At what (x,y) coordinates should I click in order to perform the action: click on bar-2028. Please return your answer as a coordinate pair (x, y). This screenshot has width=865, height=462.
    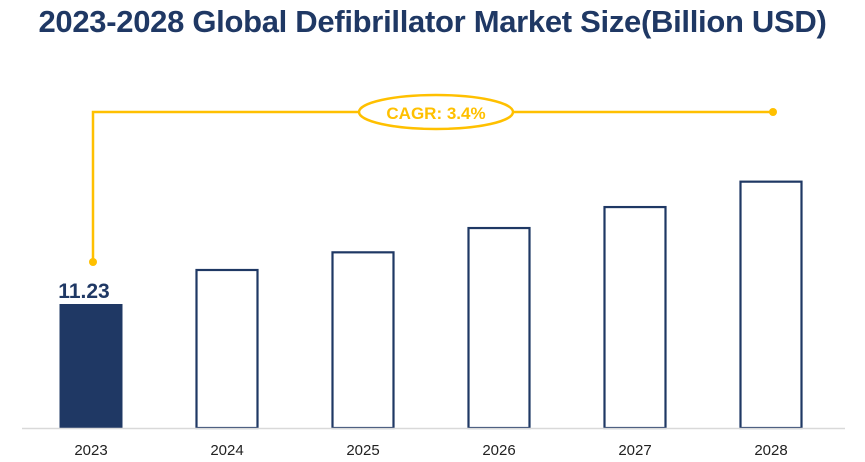
    Looking at the image, I should click on (771, 305).